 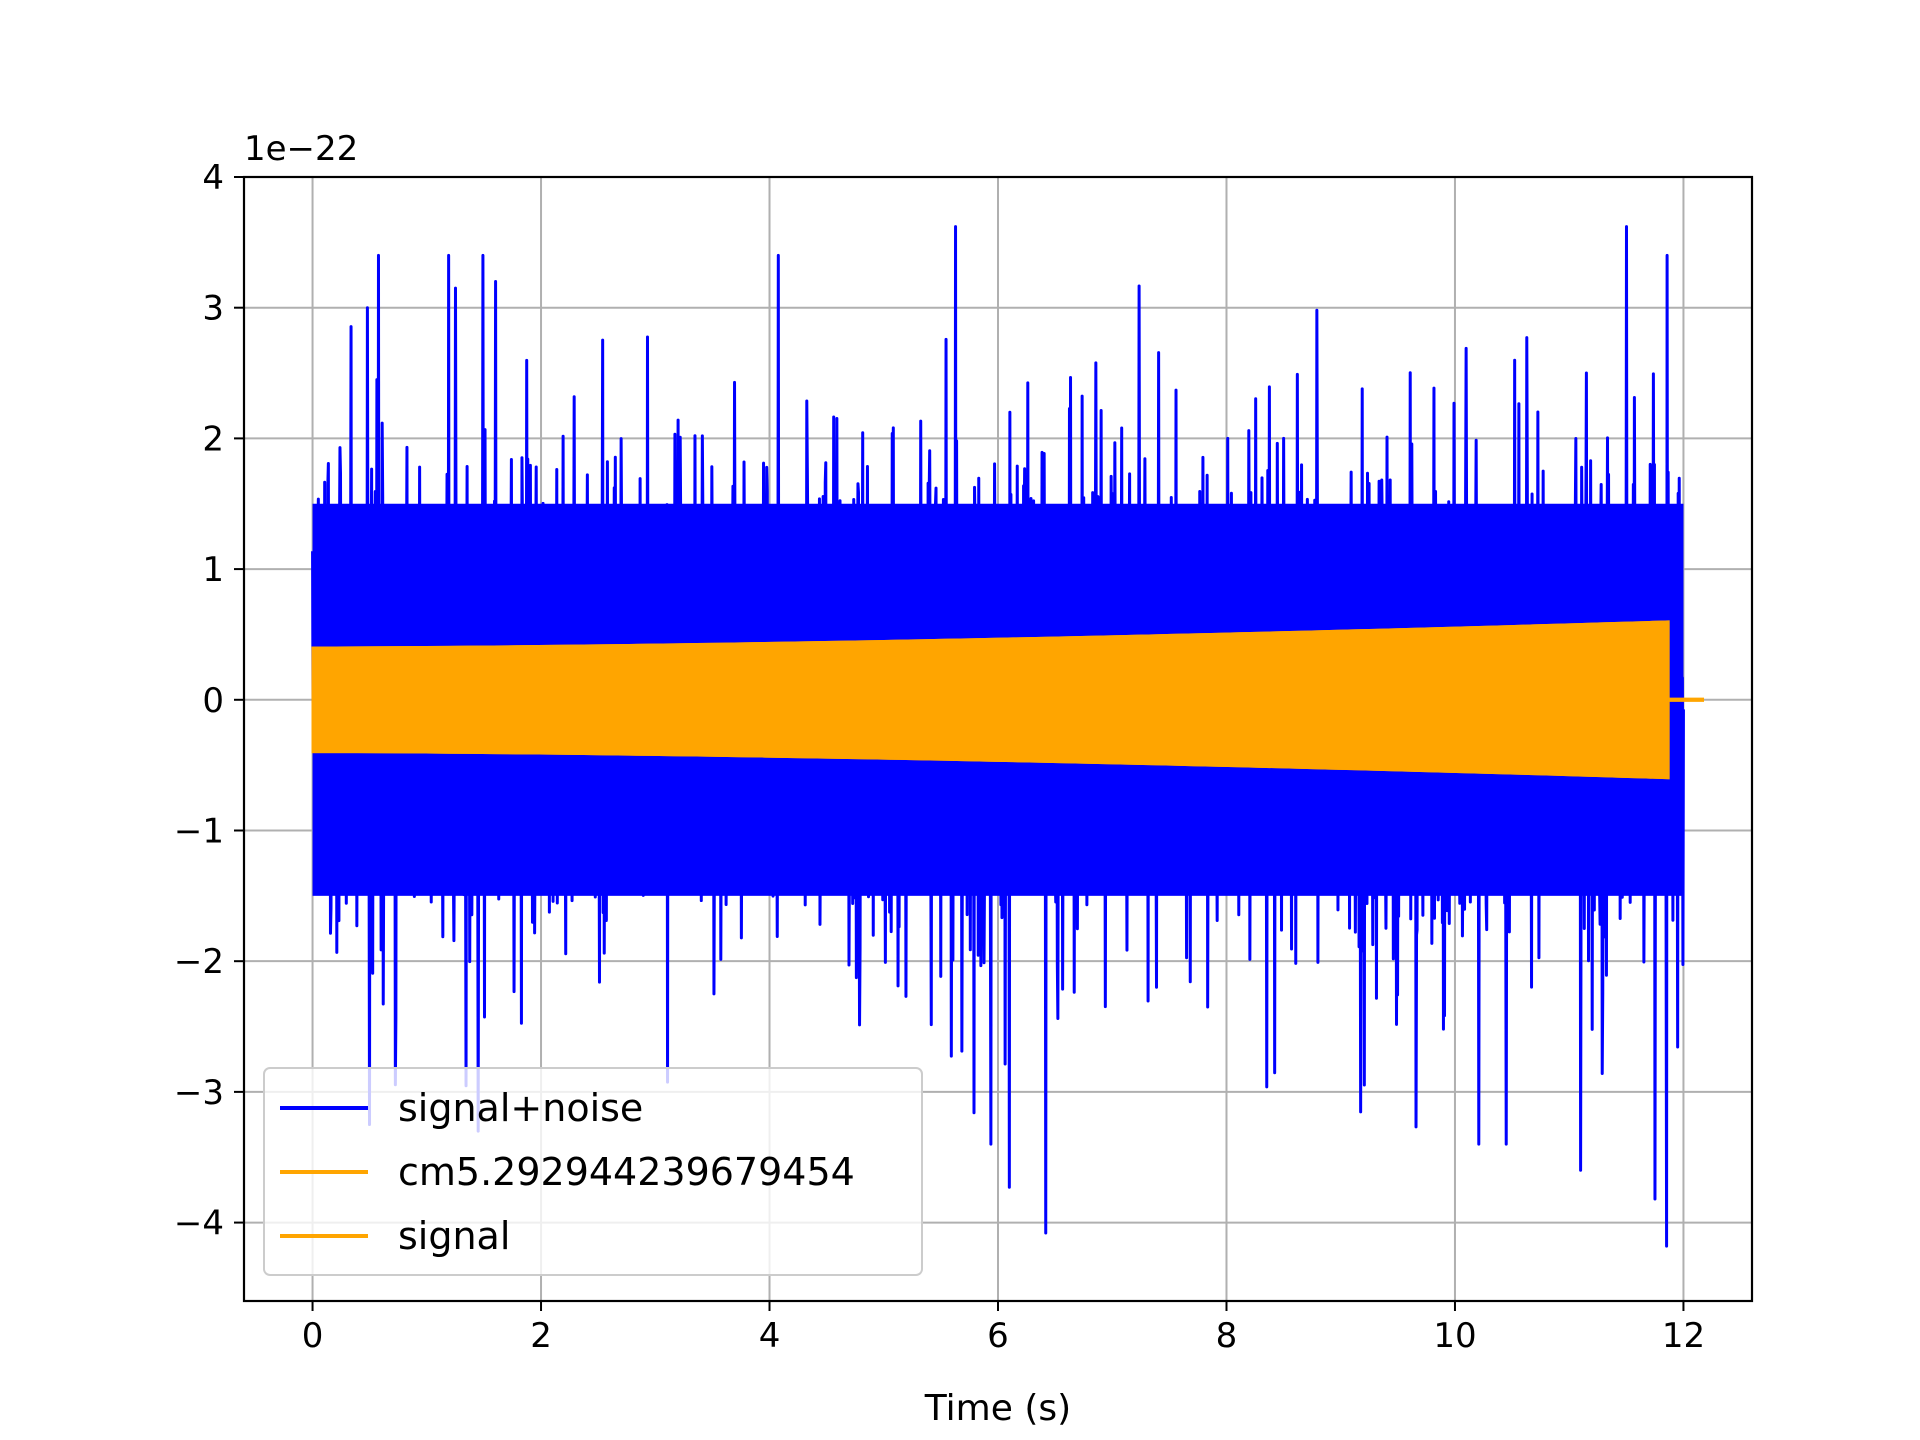 What do you see at coordinates (199, 962) in the screenshot?
I see `y-tick-label: −2` at bounding box center [199, 962].